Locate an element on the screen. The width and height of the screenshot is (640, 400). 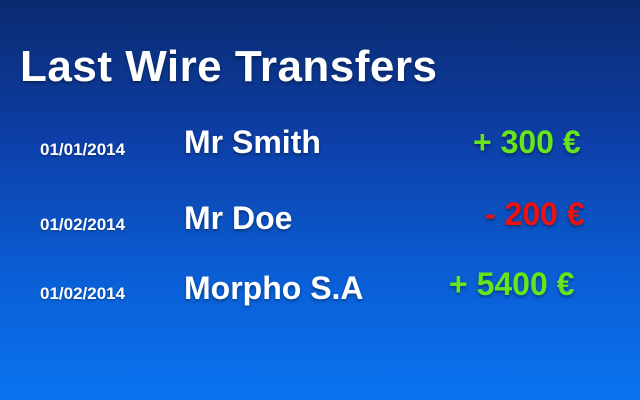
transfer-amount: + 5400 € is located at coordinates (512, 284).